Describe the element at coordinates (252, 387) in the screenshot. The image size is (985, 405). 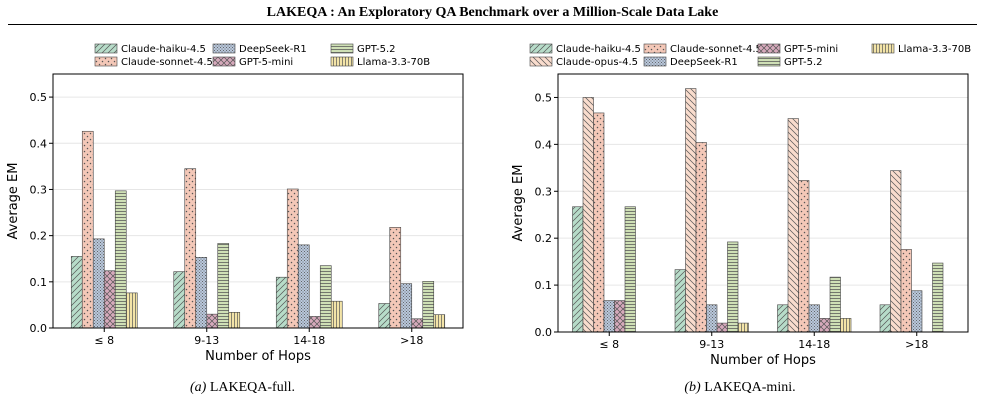
I see `caption-a-name: LAKEQA-full.` at that location.